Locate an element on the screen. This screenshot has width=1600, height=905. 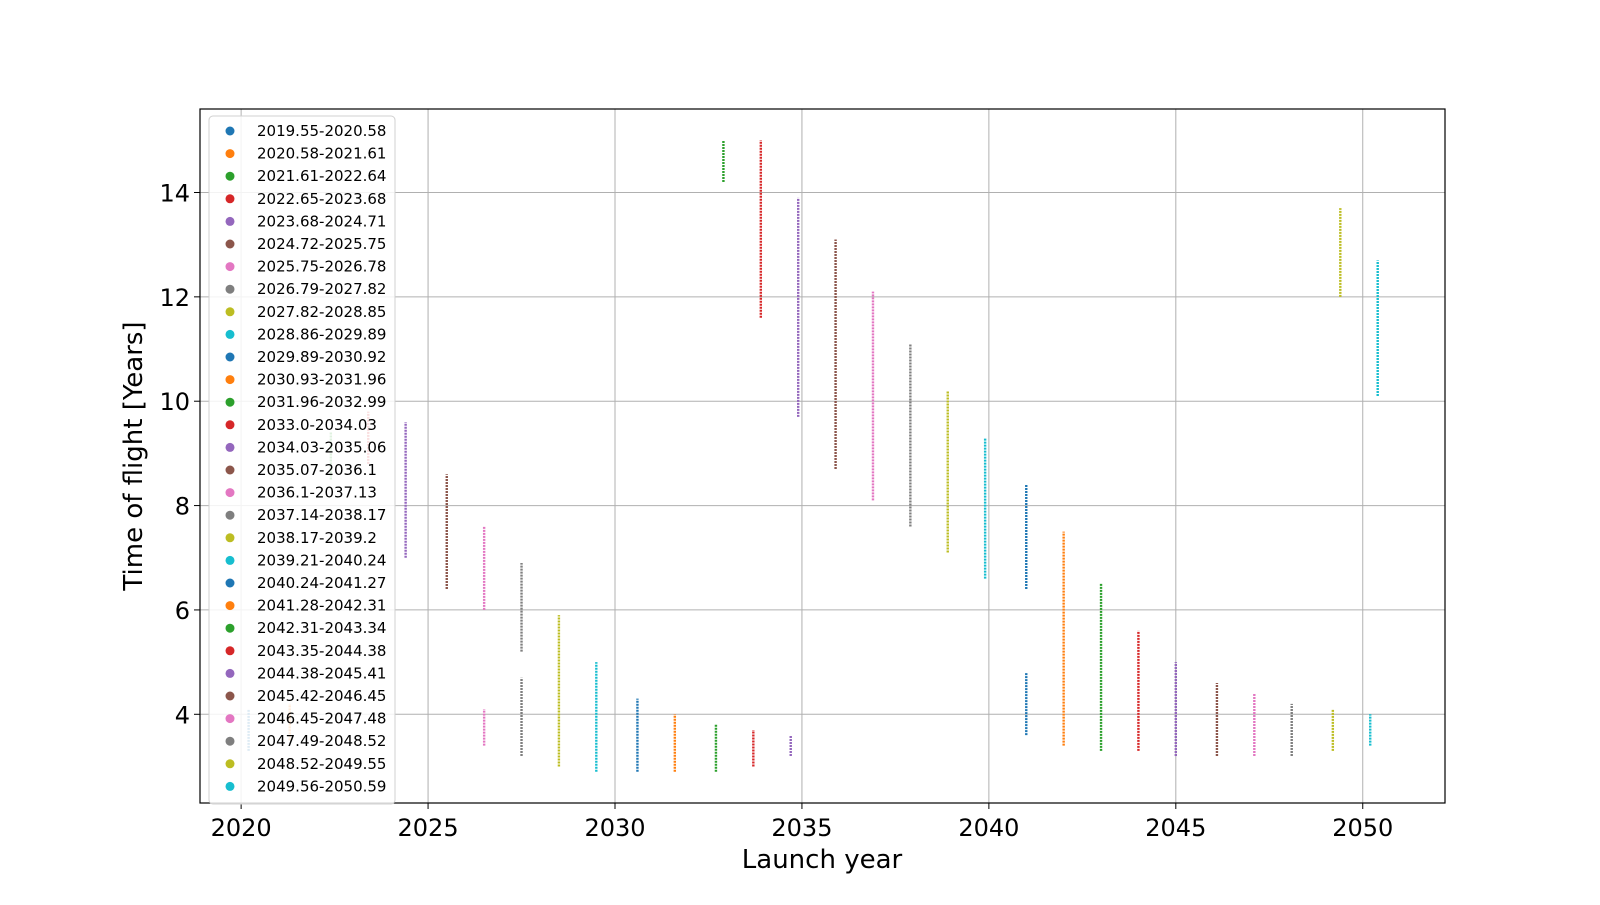
y-tick-label: 12 is located at coordinates (174, 298).